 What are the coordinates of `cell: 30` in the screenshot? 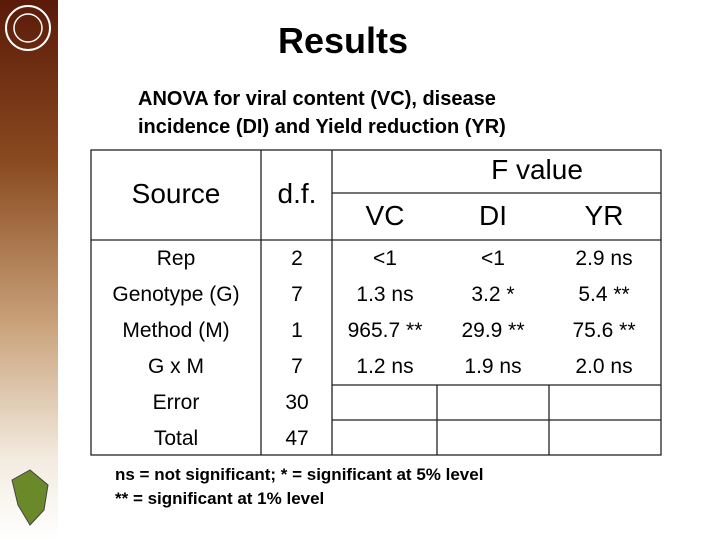 It's located at (297, 402).